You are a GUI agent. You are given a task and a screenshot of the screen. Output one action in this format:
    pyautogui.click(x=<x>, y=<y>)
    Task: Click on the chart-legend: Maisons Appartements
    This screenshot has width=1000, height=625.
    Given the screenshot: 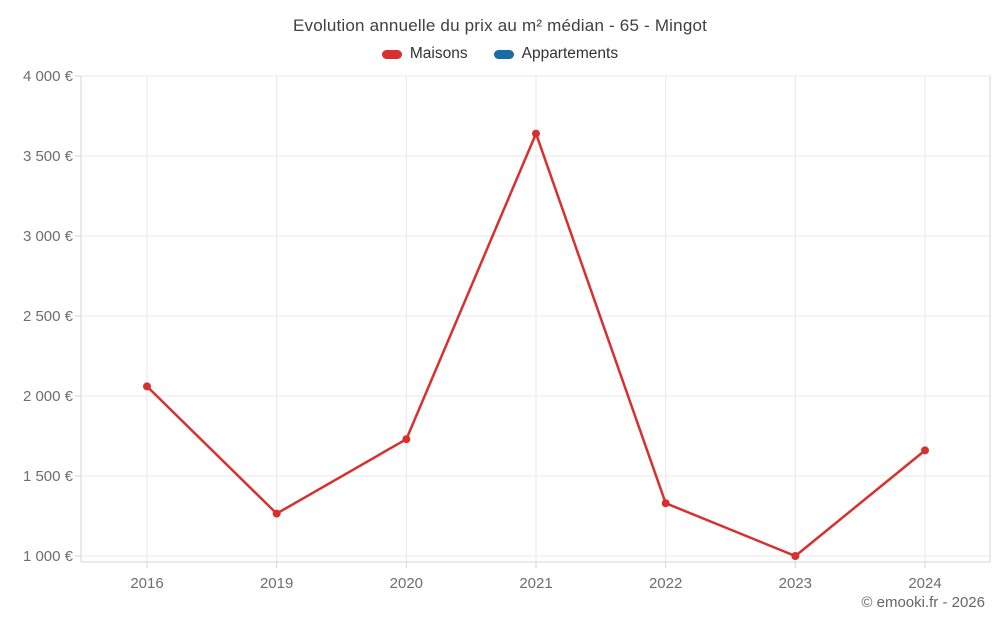 What is the action you would take?
    pyautogui.click(x=500, y=54)
    